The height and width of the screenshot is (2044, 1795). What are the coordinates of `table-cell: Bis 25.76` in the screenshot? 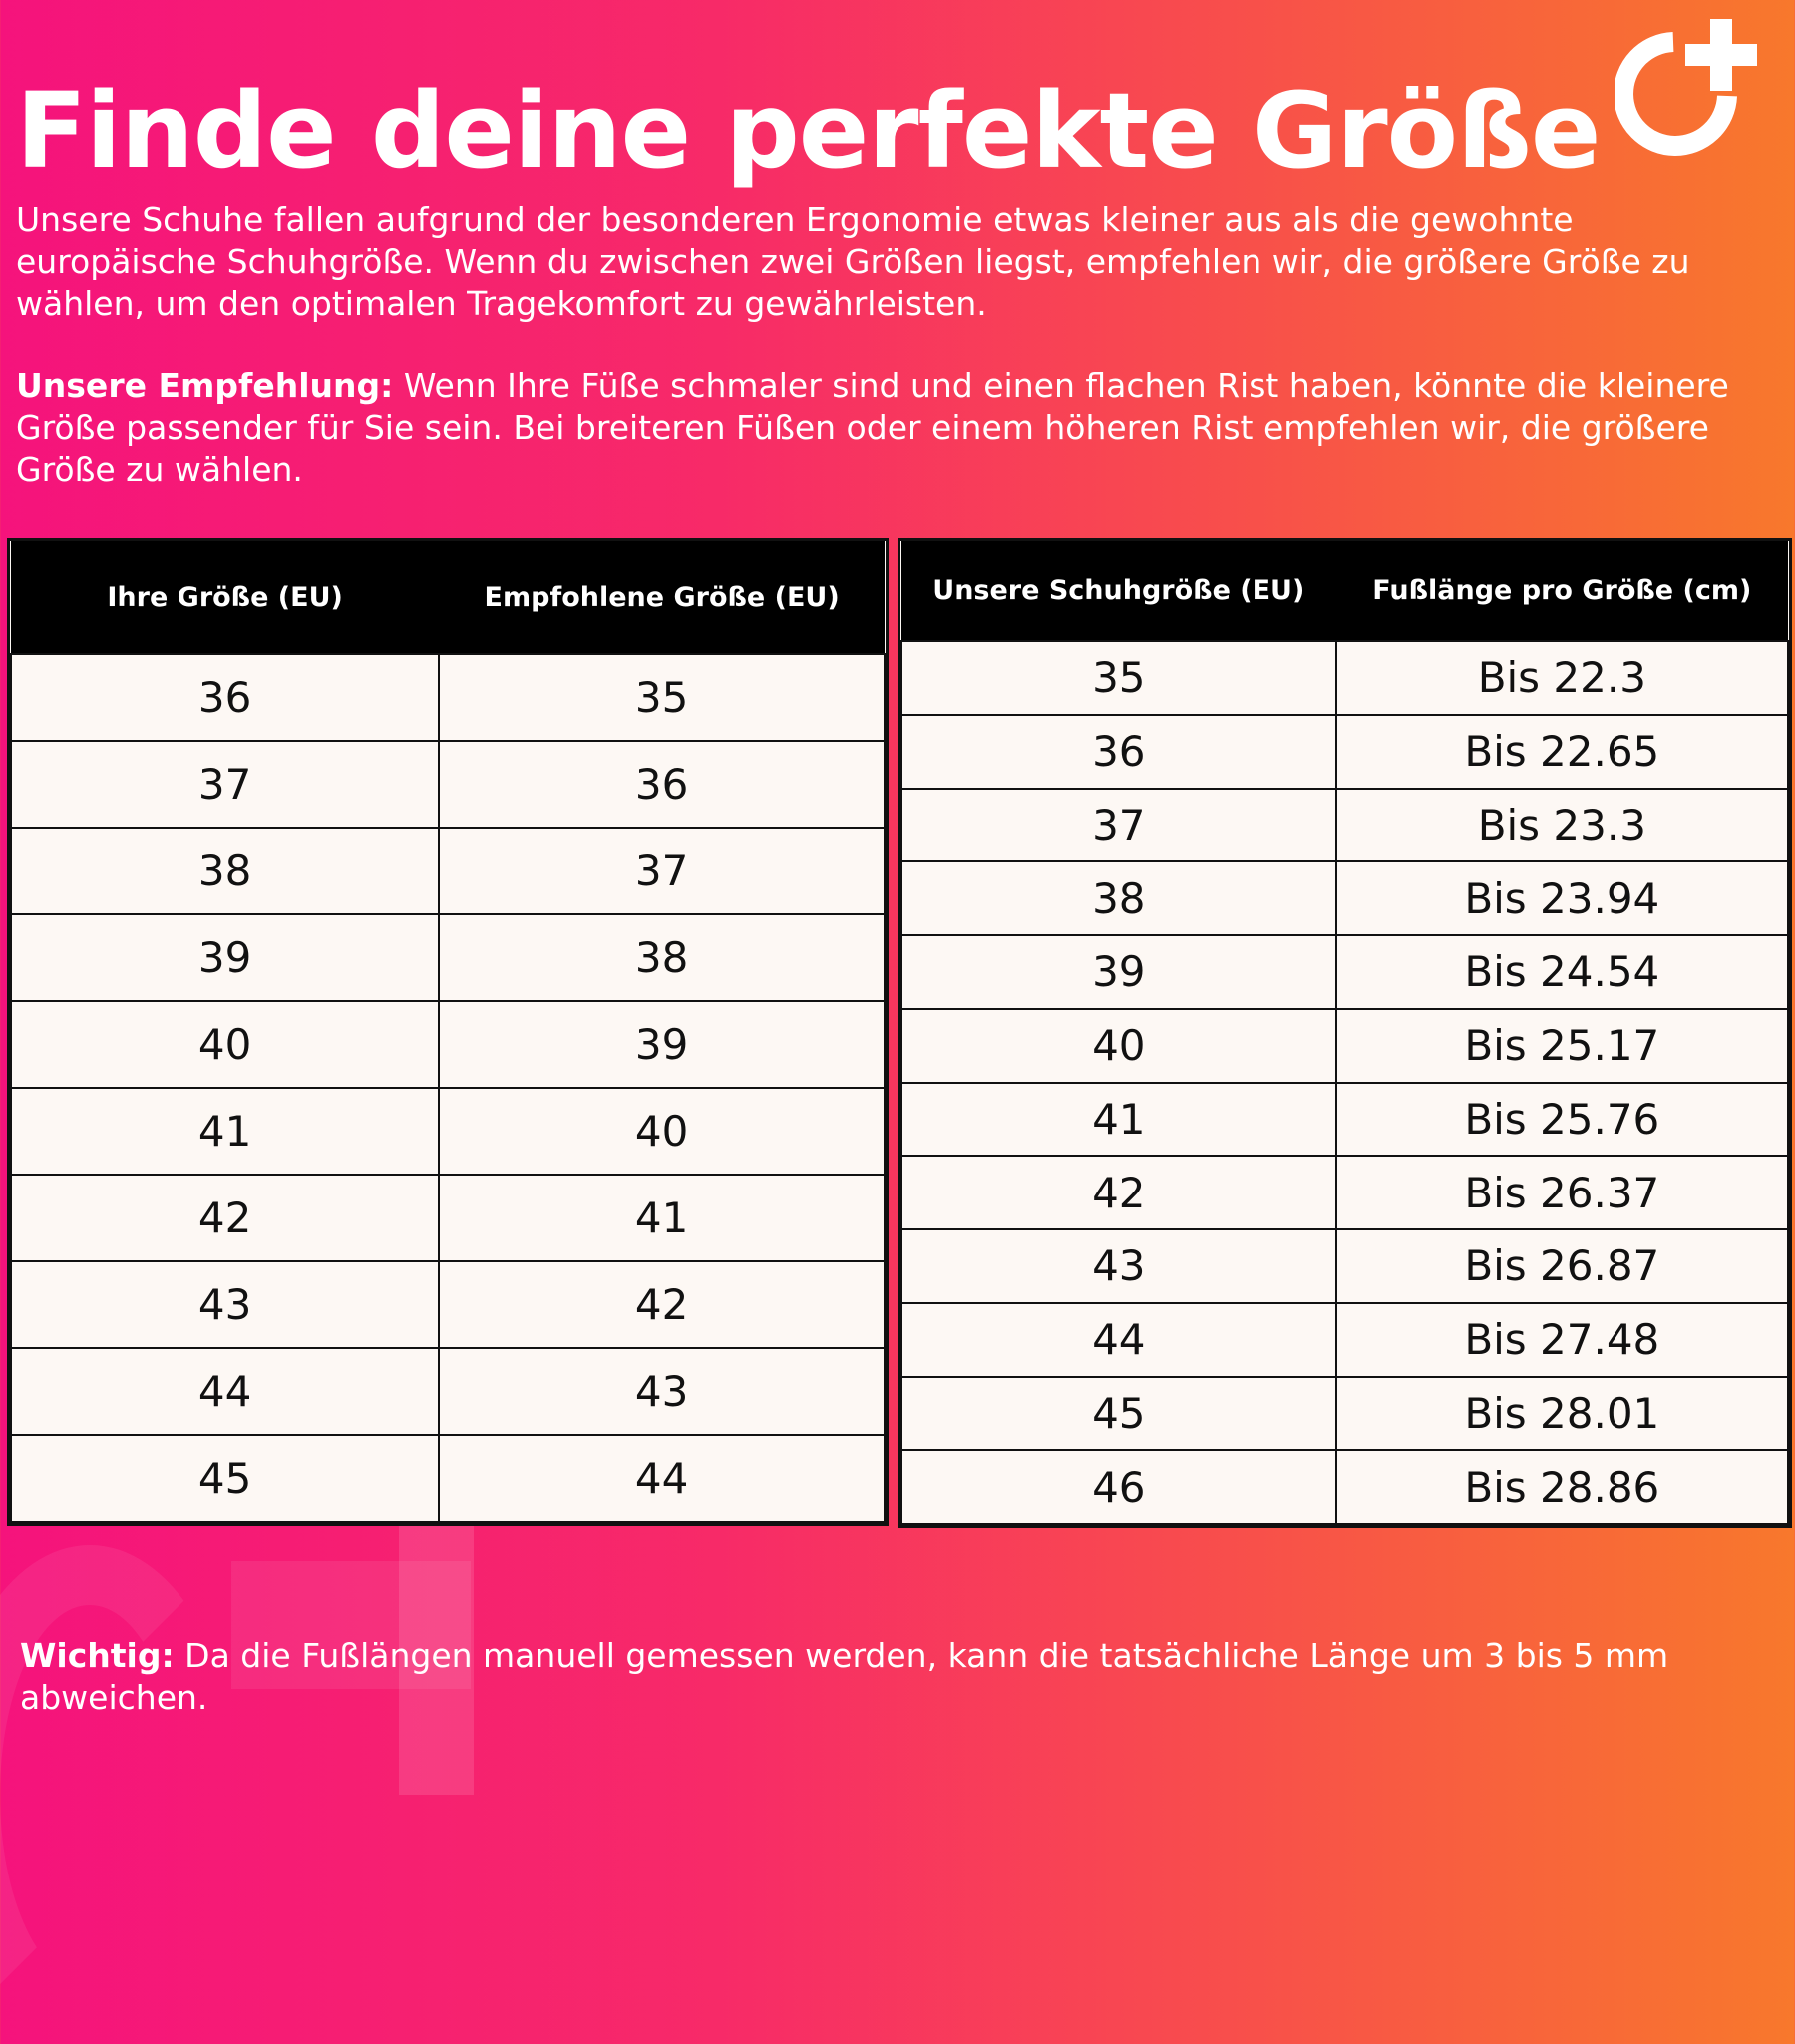 It's located at (1562, 1119).